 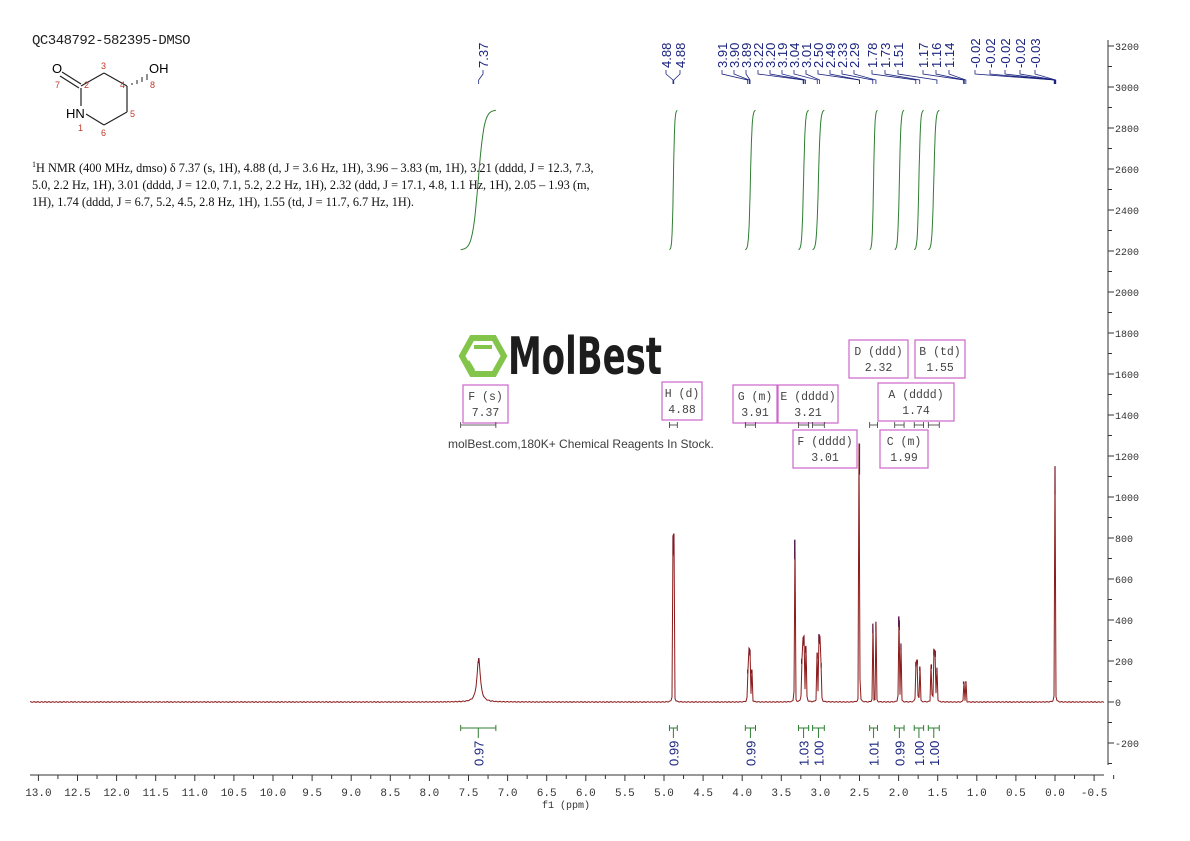 What do you see at coordinates (680, 55) in the screenshot?
I see `peak-label: 4.88` at bounding box center [680, 55].